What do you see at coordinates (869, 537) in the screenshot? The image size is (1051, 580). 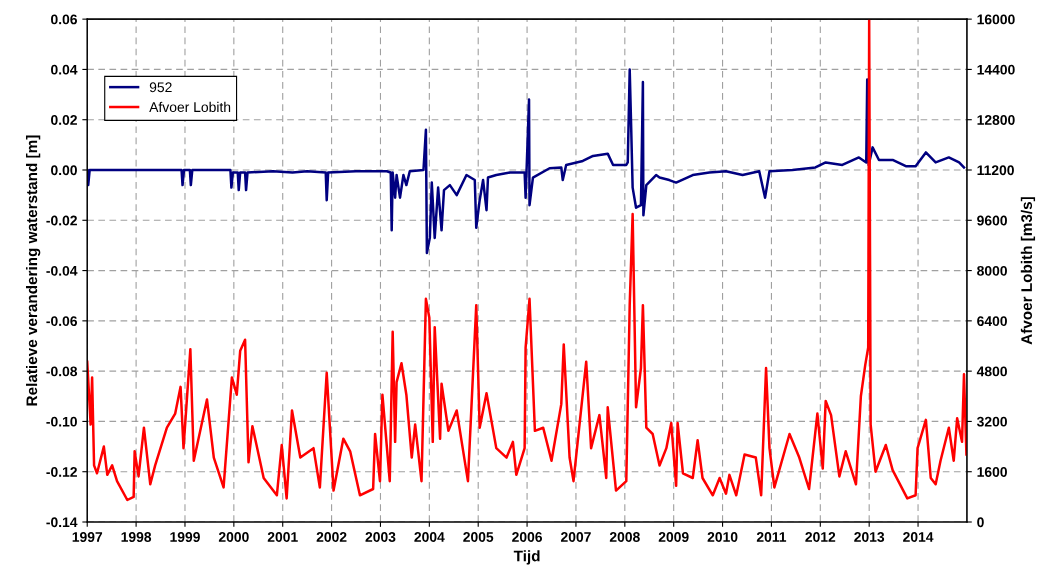 I see `x-tick-label: 2013` at bounding box center [869, 537].